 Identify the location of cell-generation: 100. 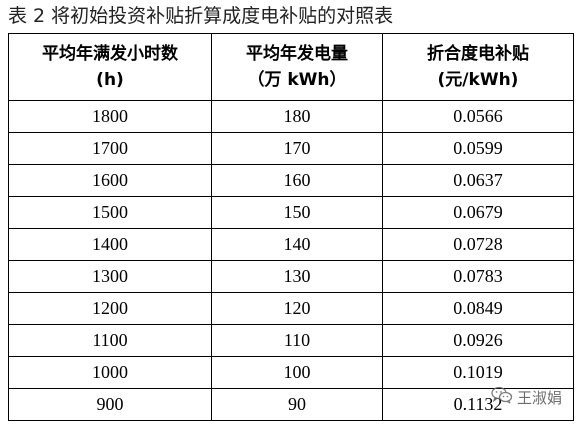
(297, 372).